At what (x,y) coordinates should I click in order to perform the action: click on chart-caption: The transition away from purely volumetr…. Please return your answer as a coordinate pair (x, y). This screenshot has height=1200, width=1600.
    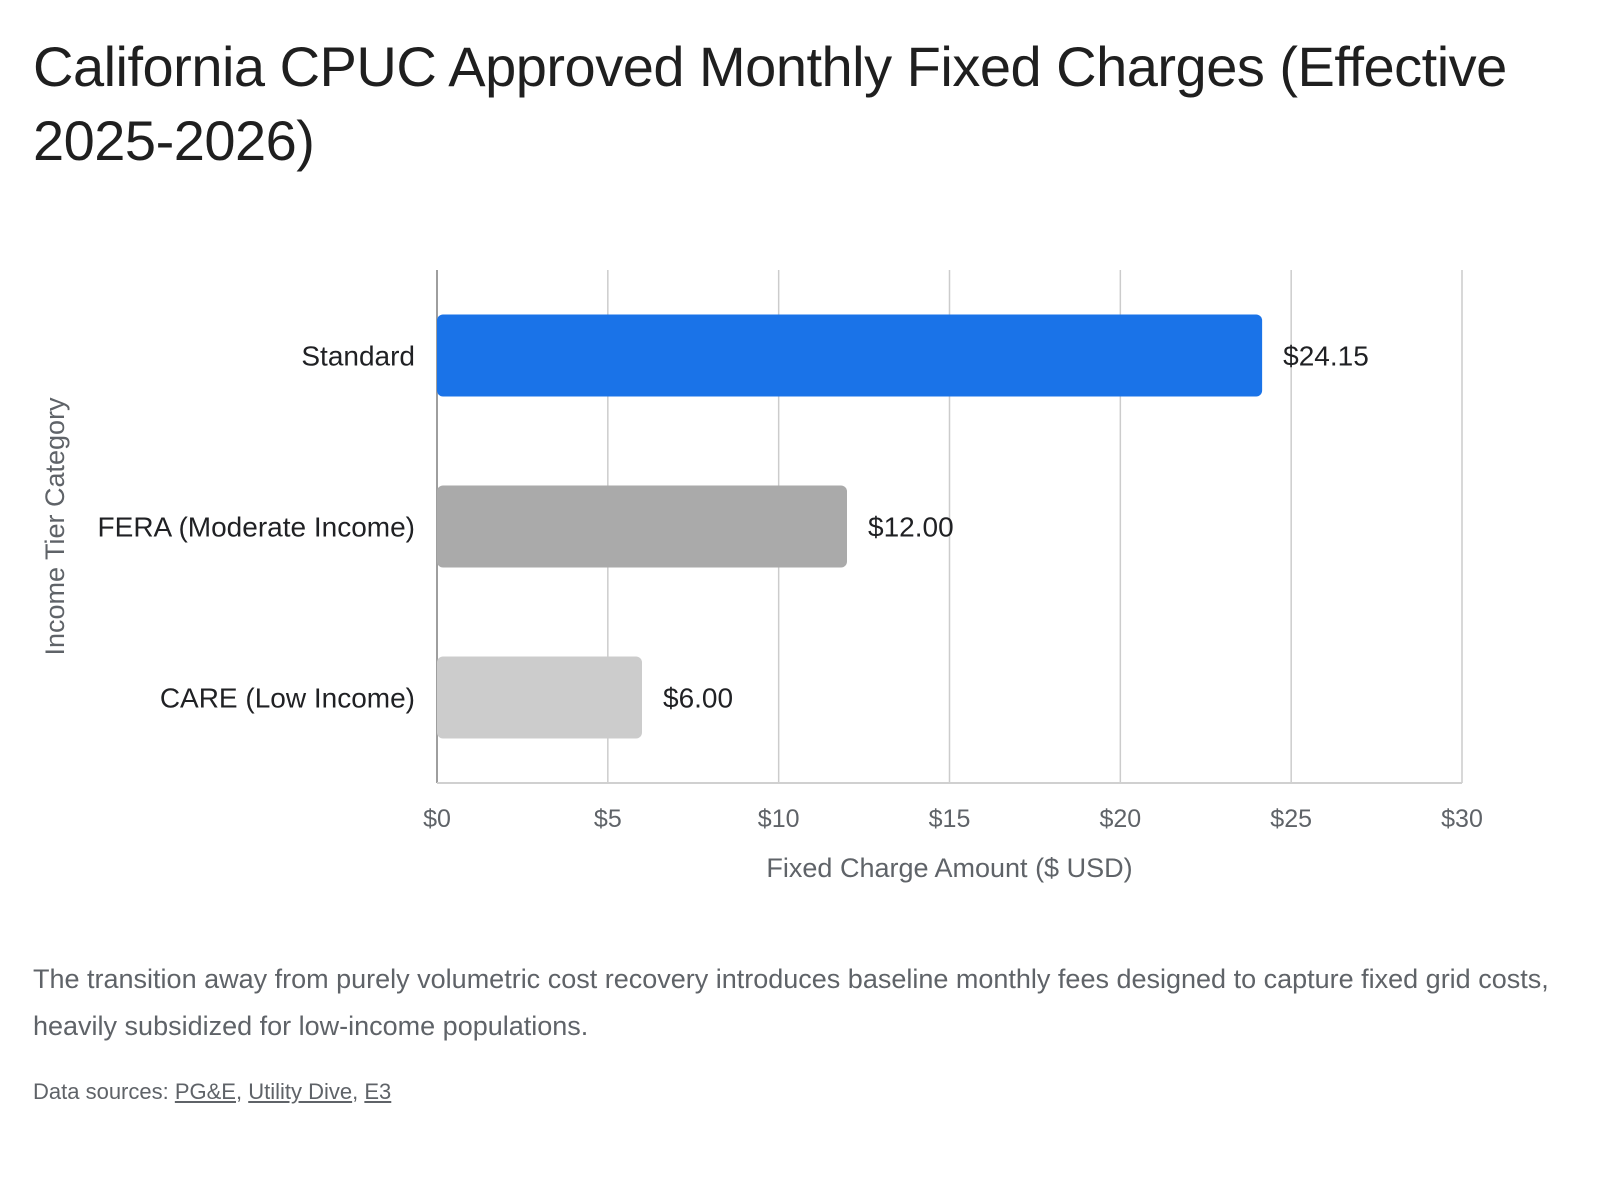
    Looking at the image, I should click on (791, 1002).